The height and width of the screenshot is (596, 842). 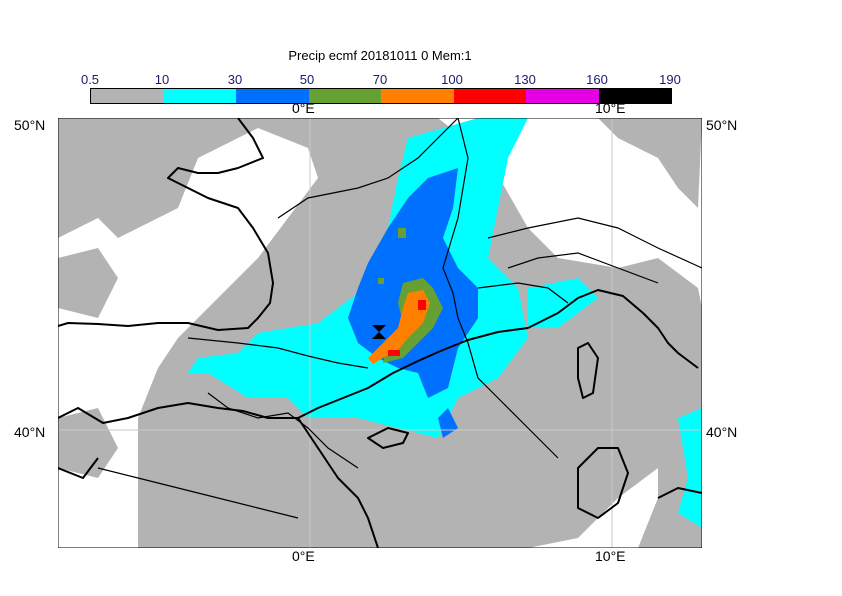 I want to click on colorbar-segment-0.5-10, so click(x=127, y=96).